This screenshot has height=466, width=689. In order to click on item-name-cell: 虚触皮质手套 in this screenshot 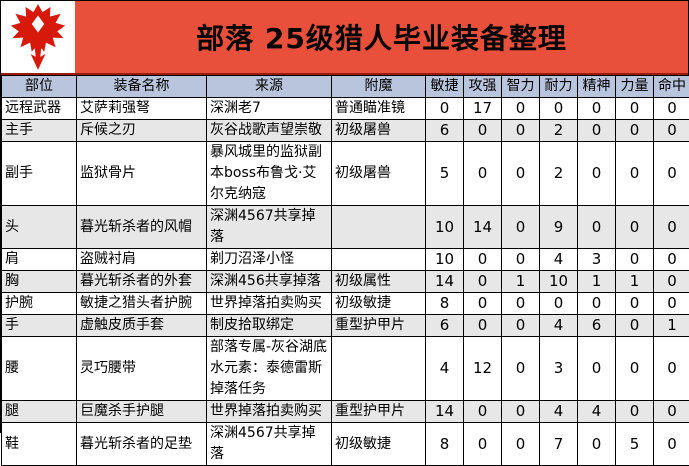, I will do `click(142, 326)`.